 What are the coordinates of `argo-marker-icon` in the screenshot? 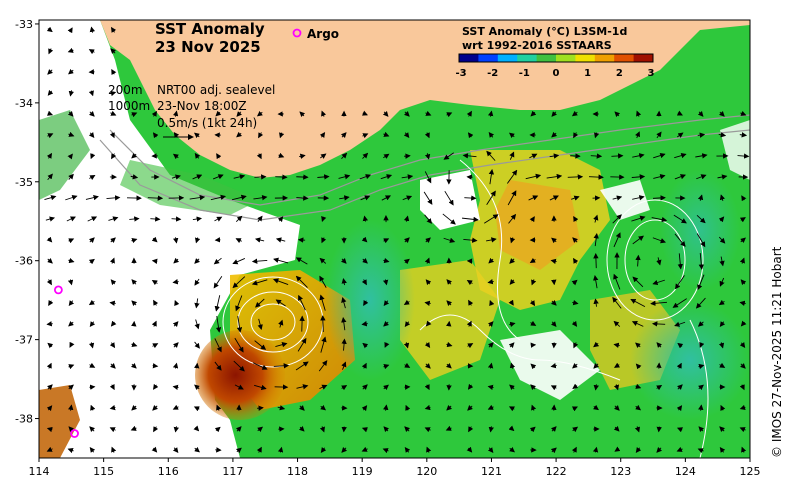 It's located at (297, 33).